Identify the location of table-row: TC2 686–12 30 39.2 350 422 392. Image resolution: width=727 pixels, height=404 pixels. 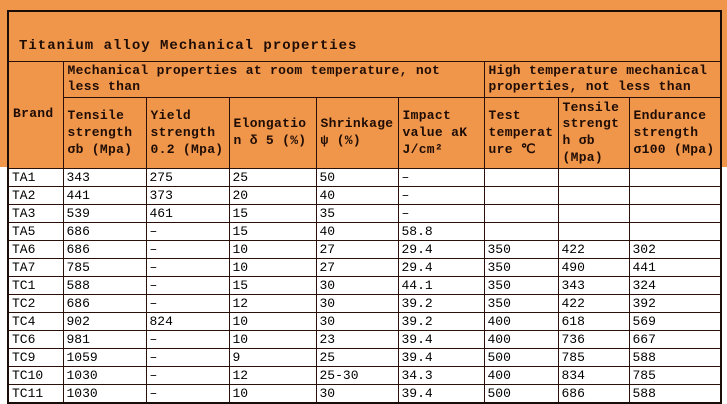
(364, 304).